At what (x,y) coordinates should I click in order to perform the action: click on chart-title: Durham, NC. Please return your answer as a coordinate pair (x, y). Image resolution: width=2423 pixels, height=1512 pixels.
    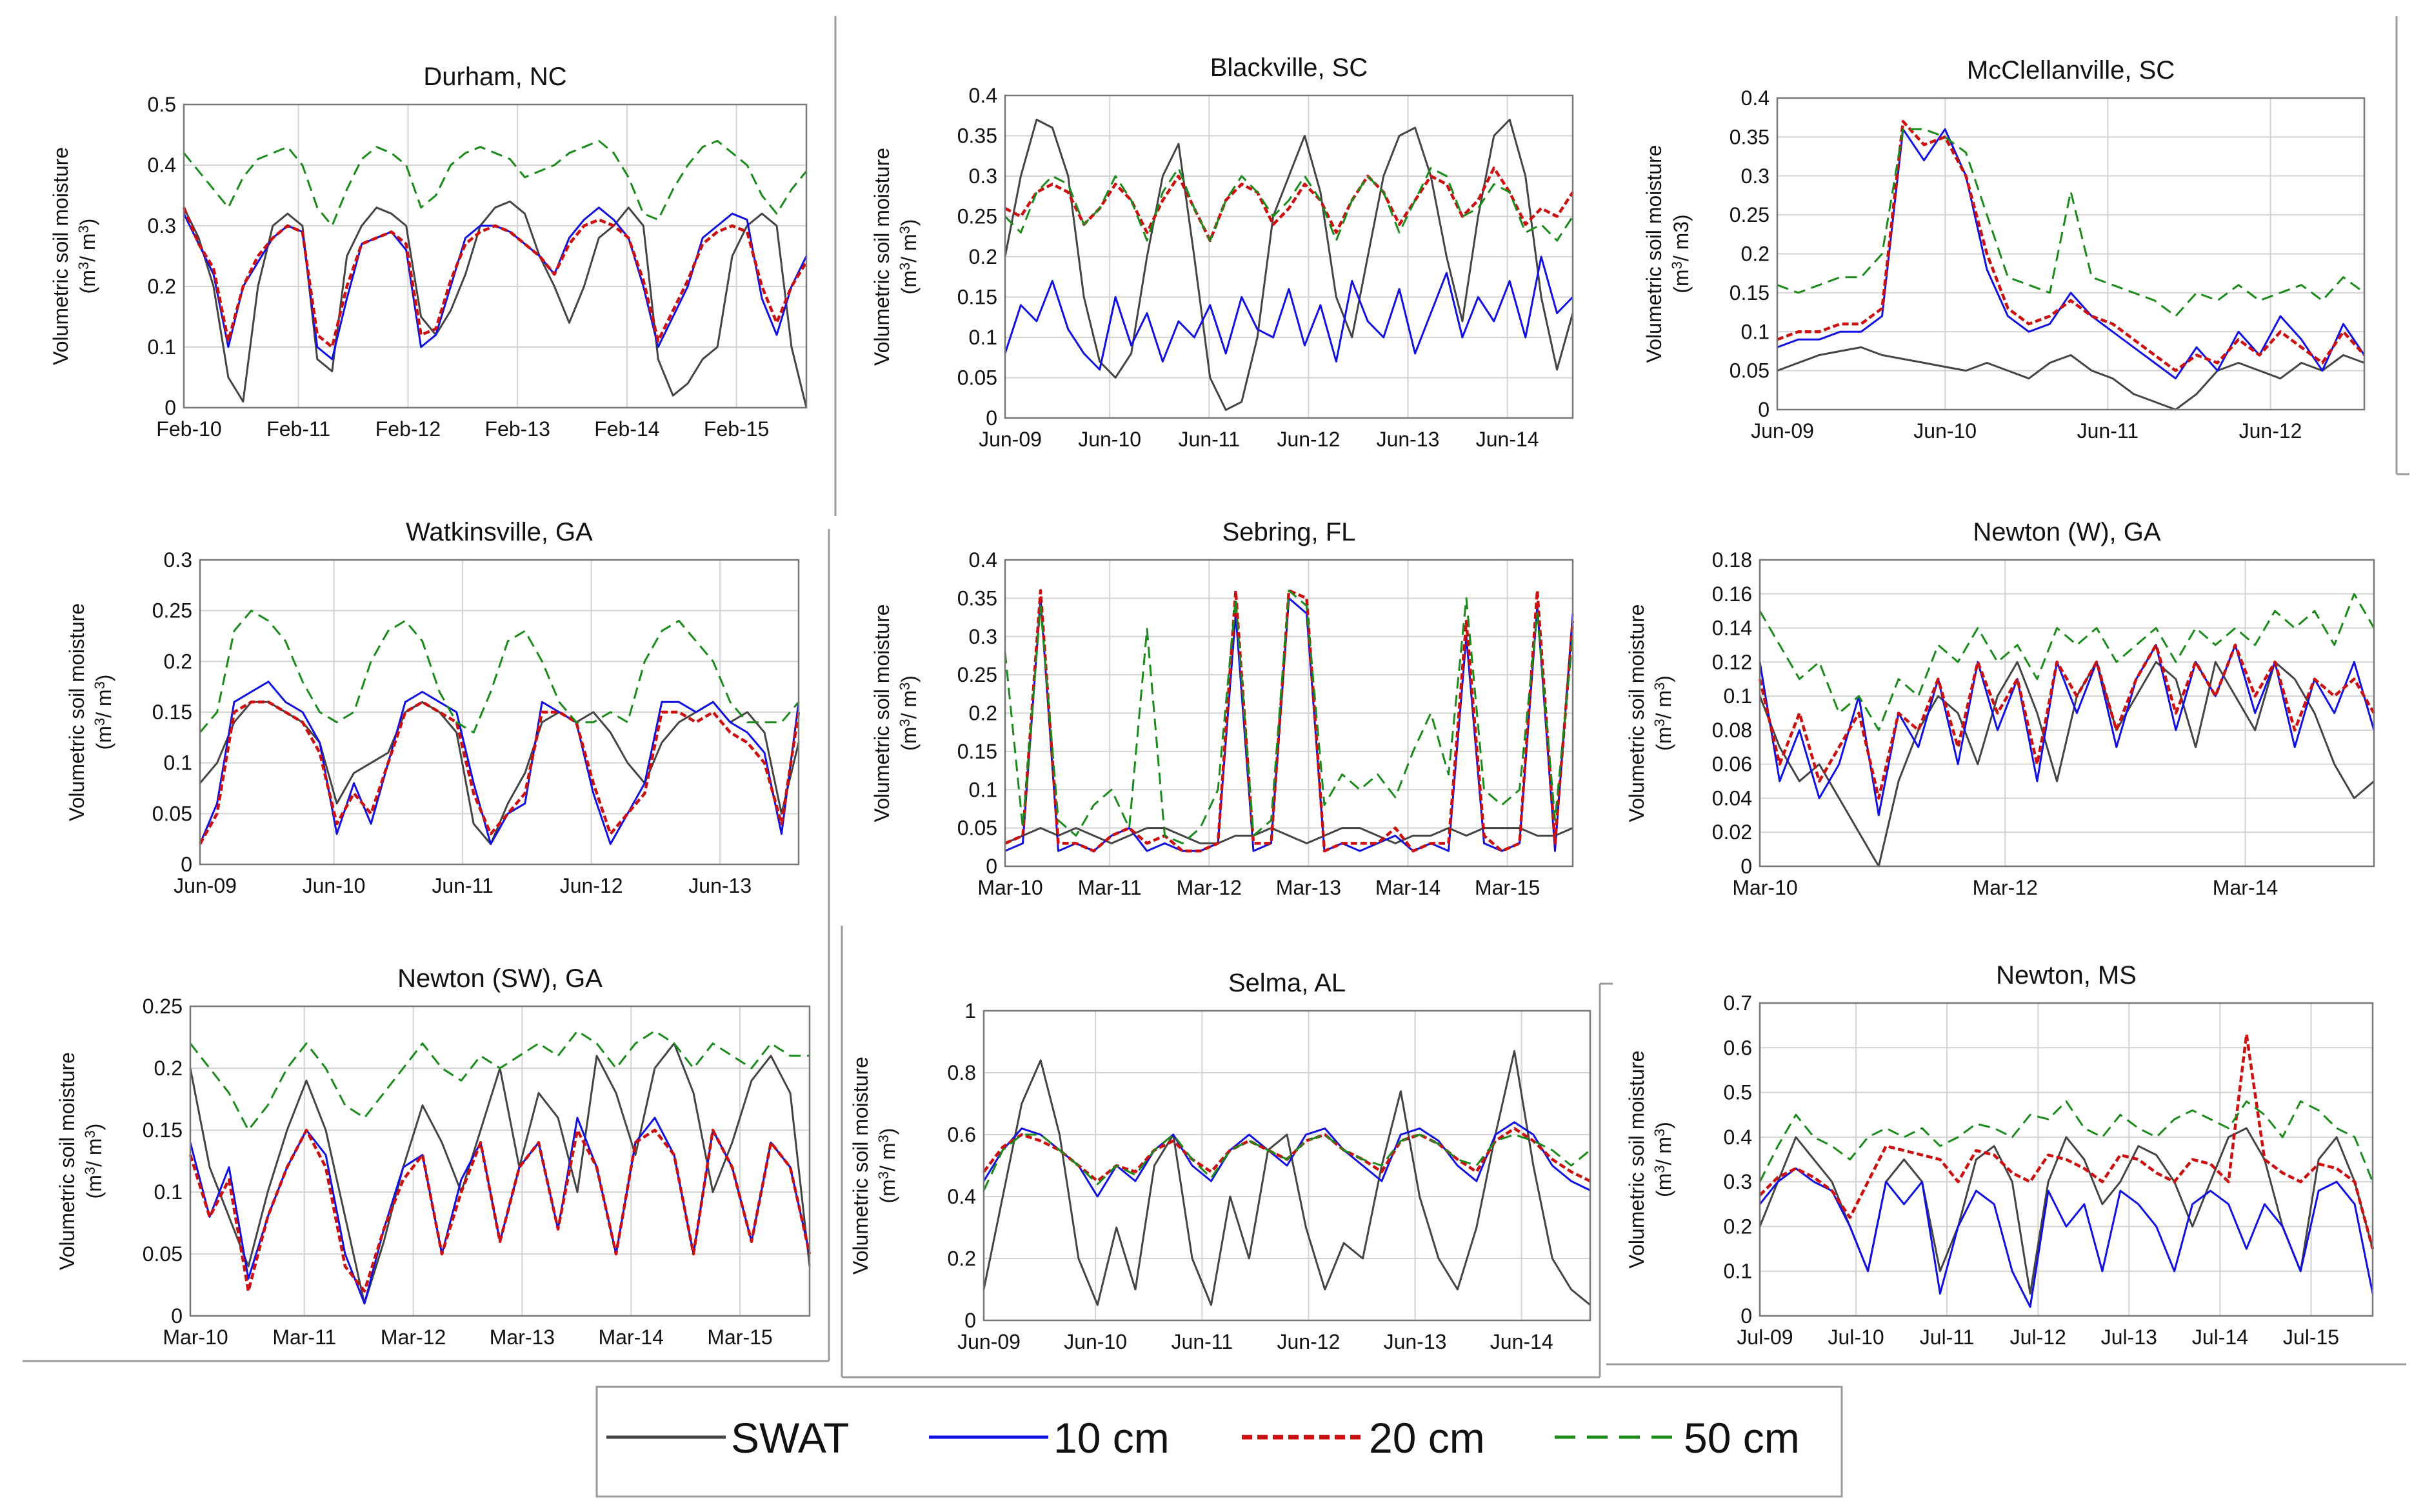
    Looking at the image, I should click on (494, 77).